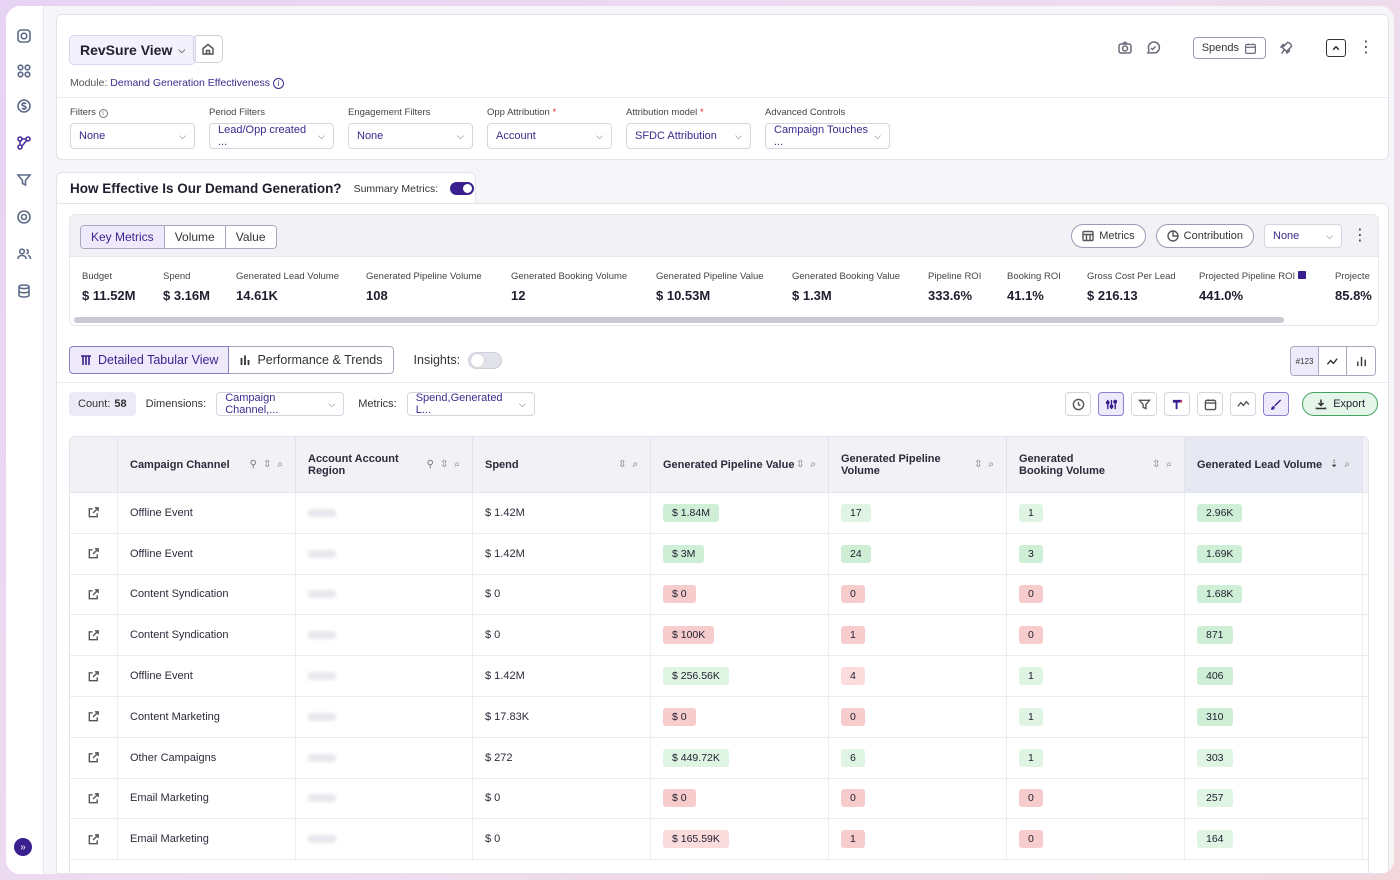 The width and height of the screenshot is (1400, 880). Describe the element at coordinates (1274, 553) in the screenshot. I see `cell-lead-volume: 1.69K` at that location.